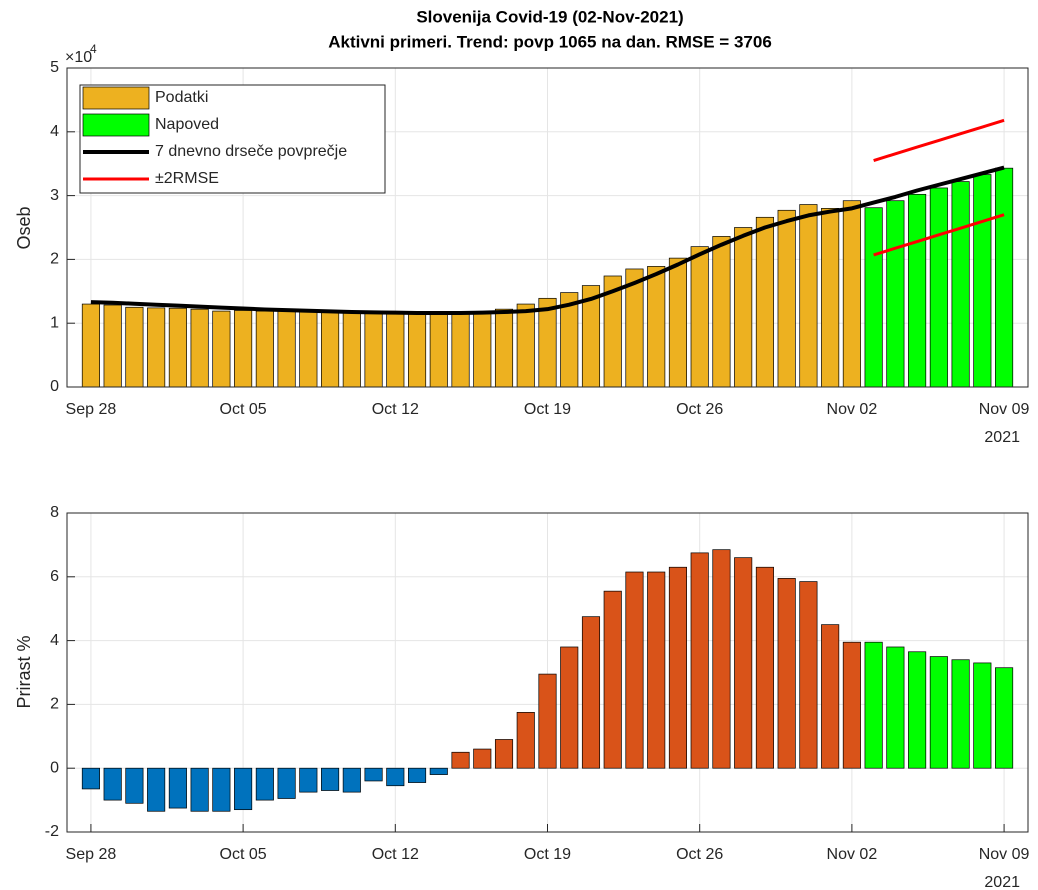 This screenshot has width=1038, height=890. Describe the element at coordinates (54, 195) in the screenshot. I see `y-tick-label: 3` at that location.